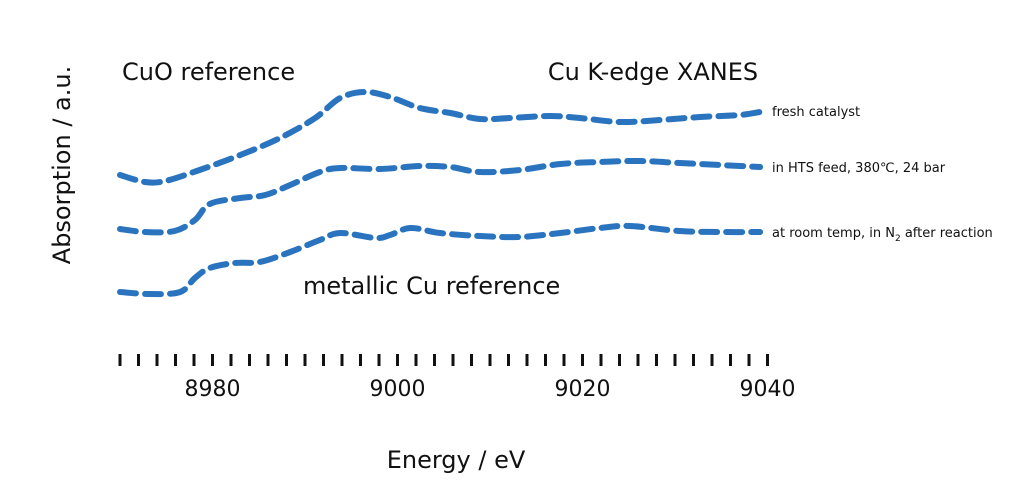  What do you see at coordinates (768, 389) in the screenshot?
I see `x-tick-label: 9040` at bounding box center [768, 389].